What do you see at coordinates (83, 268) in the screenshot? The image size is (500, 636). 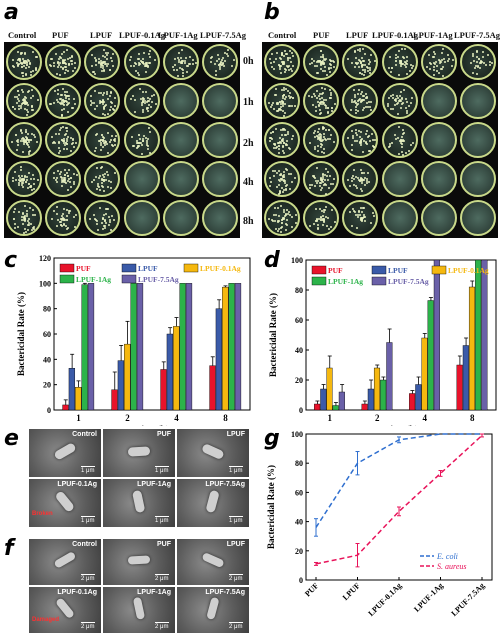 I see `legend-label: PUF` at bounding box center [83, 268].